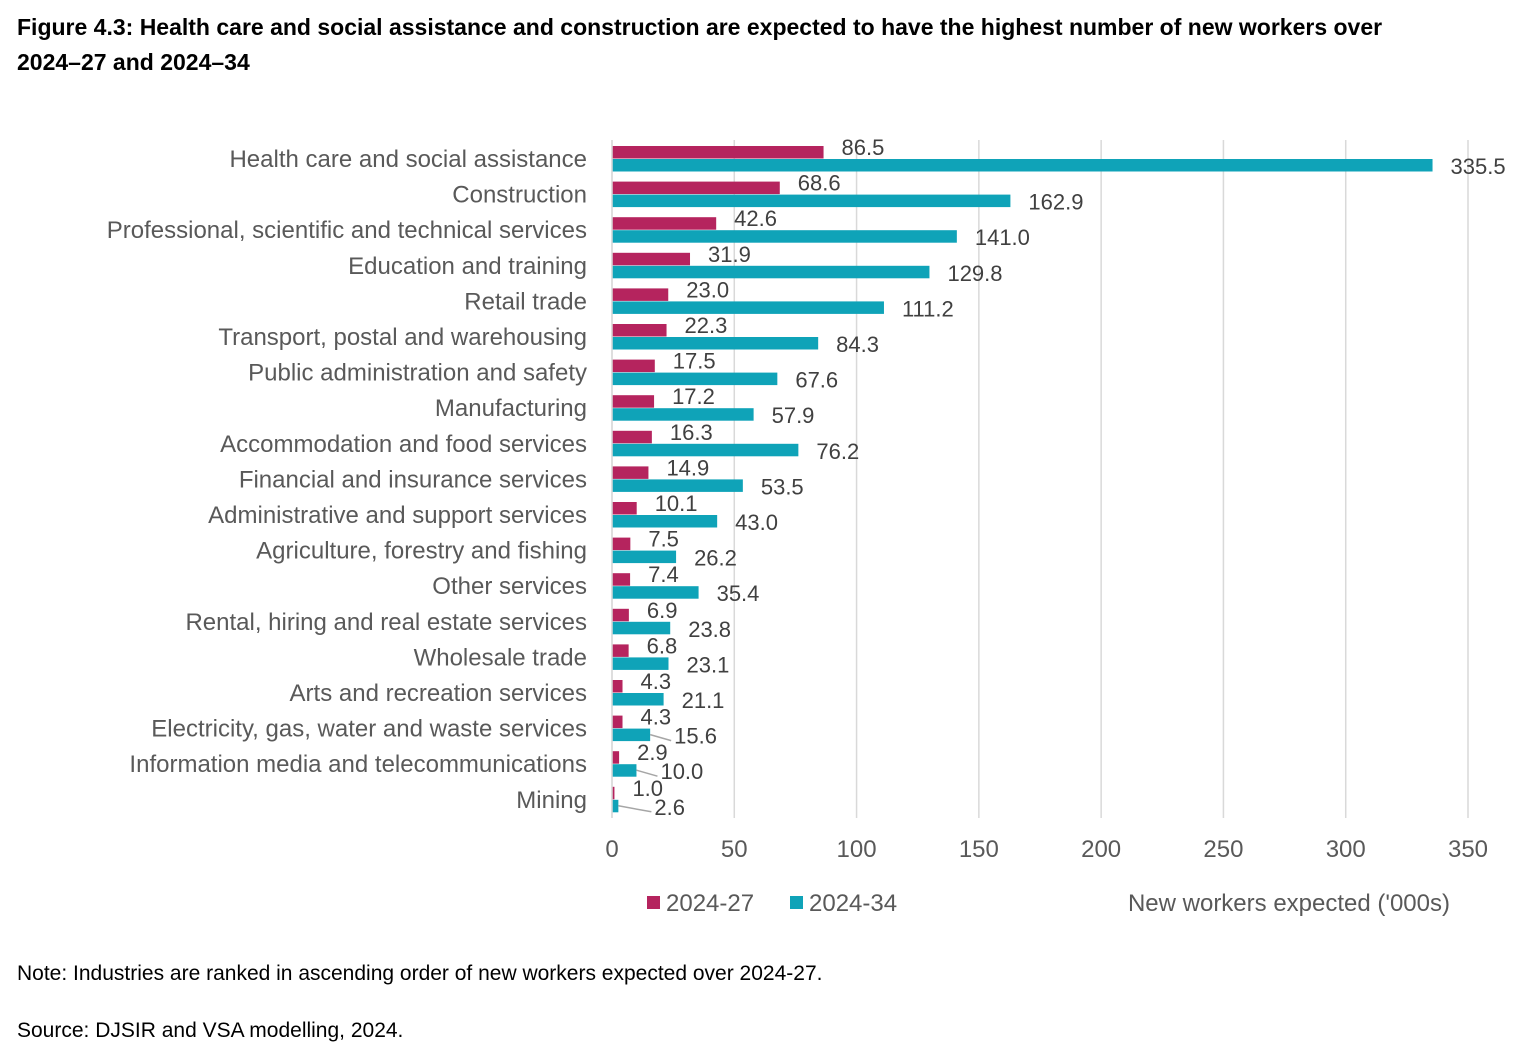 This screenshot has height=1063, width=1536. What do you see at coordinates (413, 479) in the screenshot?
I see `category-label: Financial and insurance services` at bounding box center [413, 479].